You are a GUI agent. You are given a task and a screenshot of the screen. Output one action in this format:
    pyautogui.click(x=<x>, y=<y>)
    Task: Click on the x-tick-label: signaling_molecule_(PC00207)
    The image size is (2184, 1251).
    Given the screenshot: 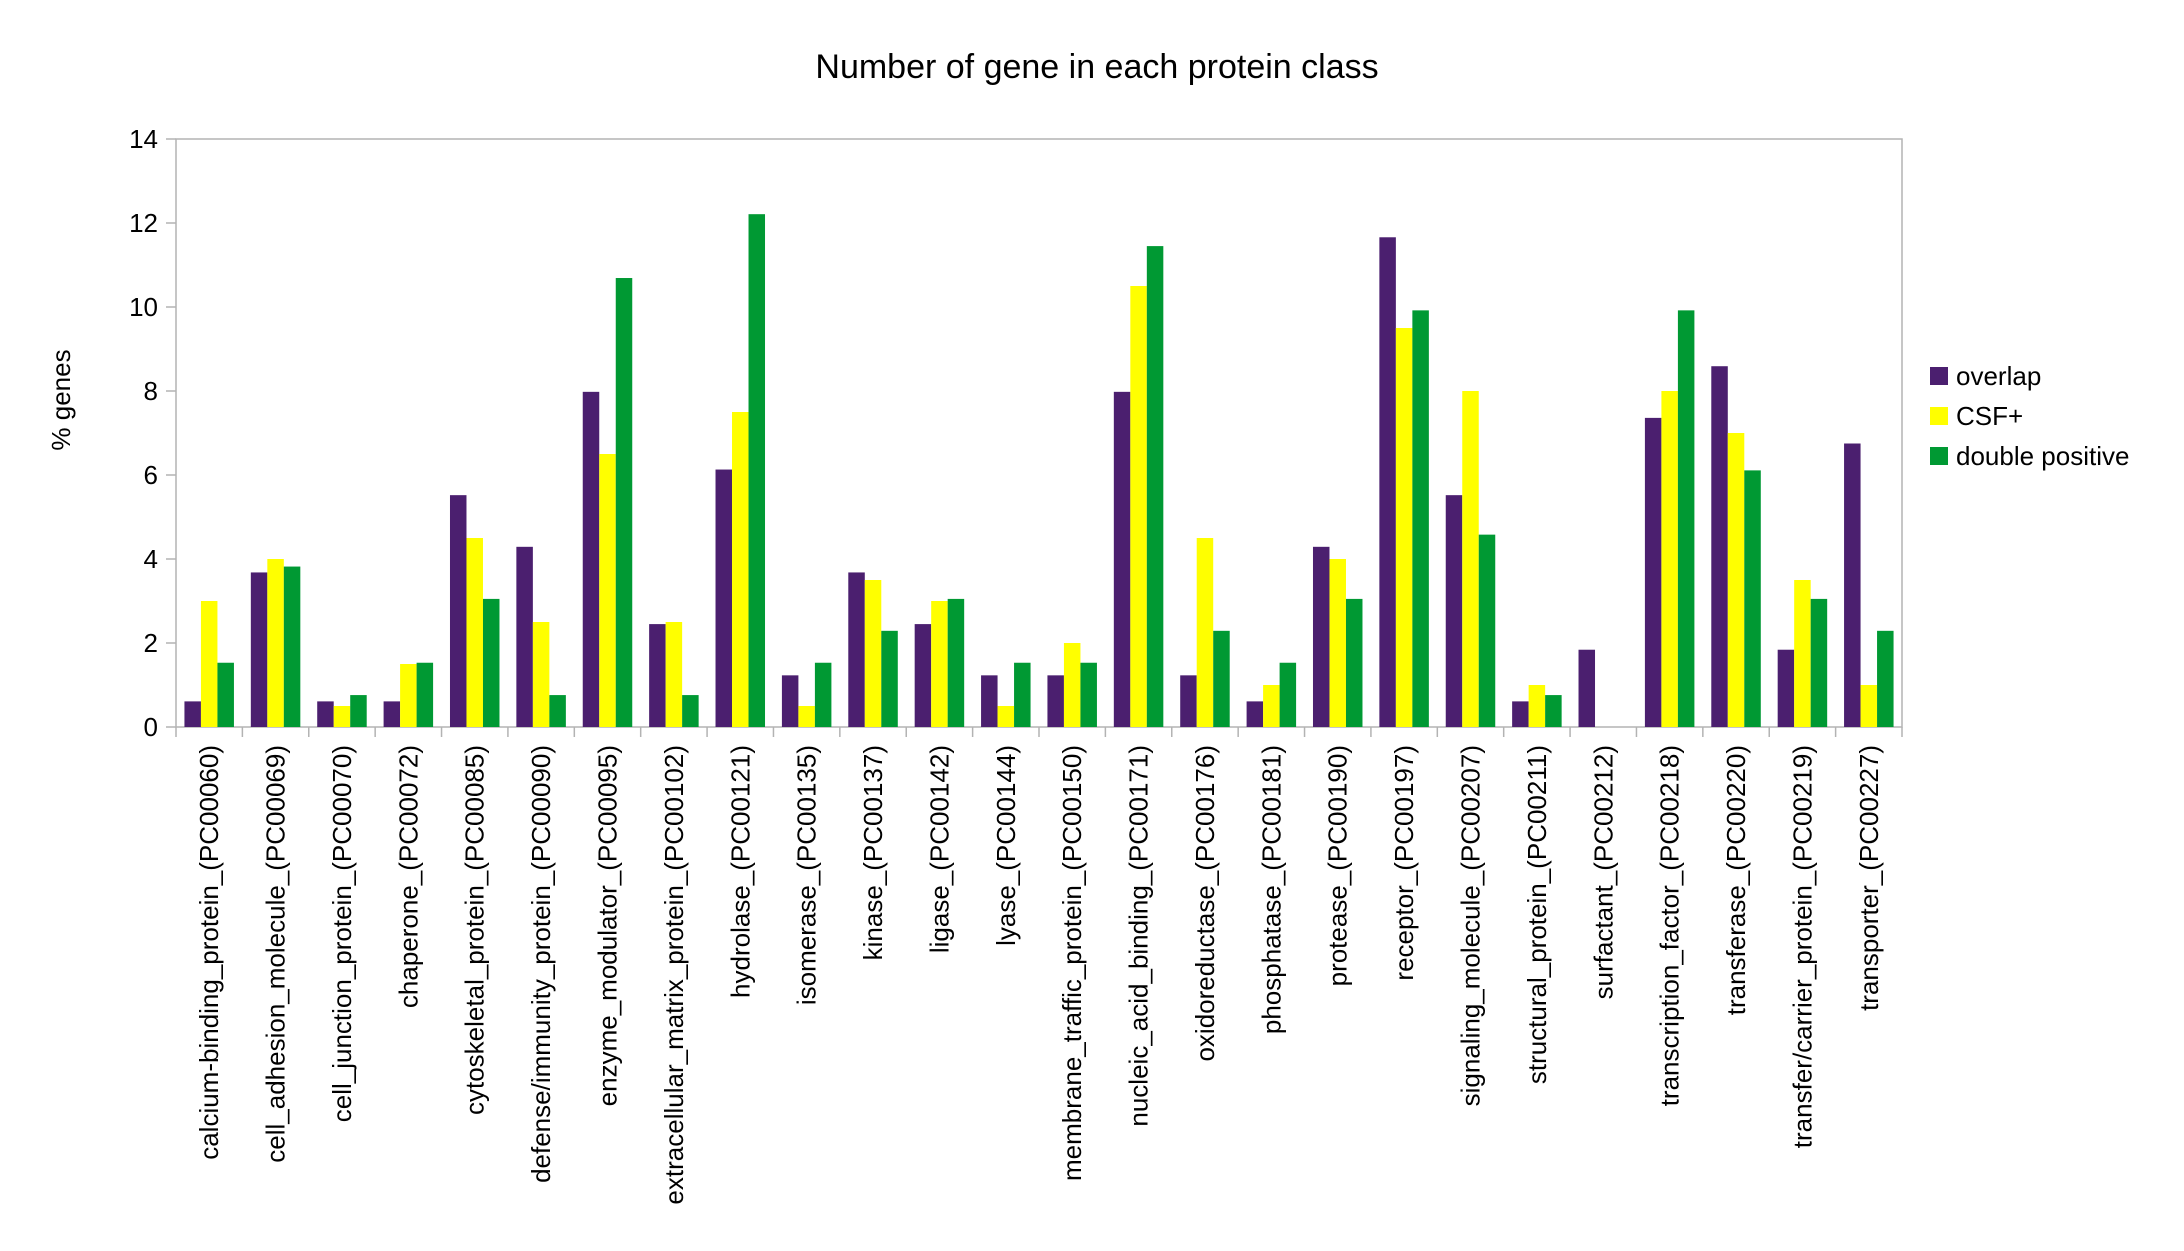 What is the action you would take?
    pyautogui.click(x=1471, y=925)
    